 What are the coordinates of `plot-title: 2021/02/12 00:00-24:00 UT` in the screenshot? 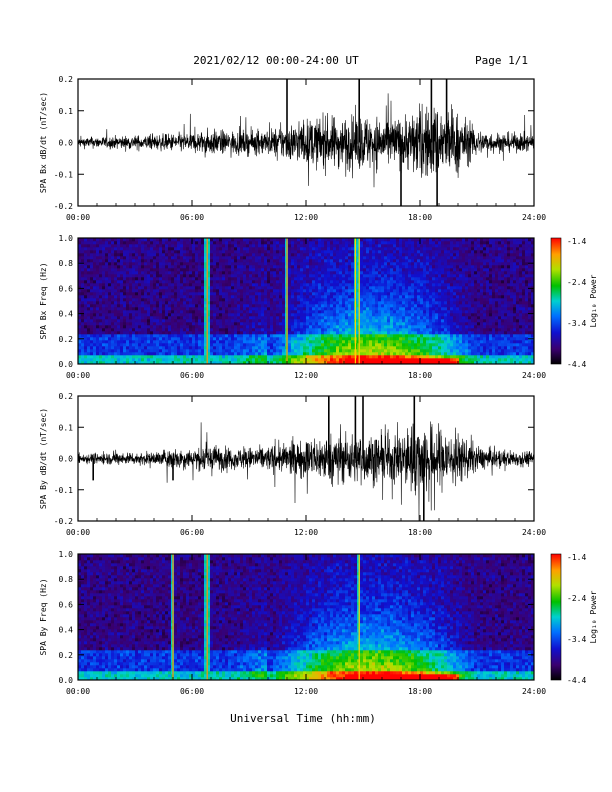 It's located at (276, 60).